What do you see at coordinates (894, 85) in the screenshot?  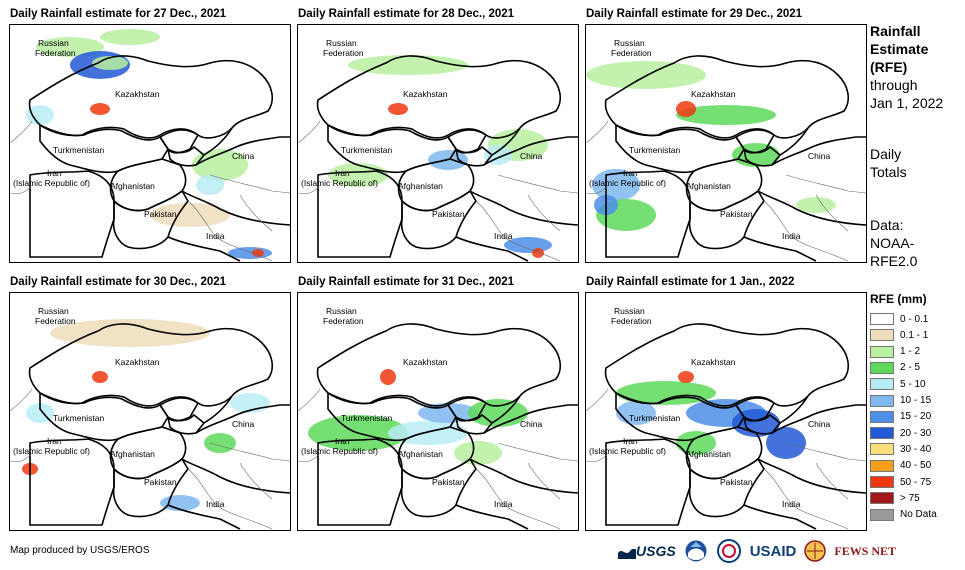 I see `side-through: through` at bounding box center [894, 85].